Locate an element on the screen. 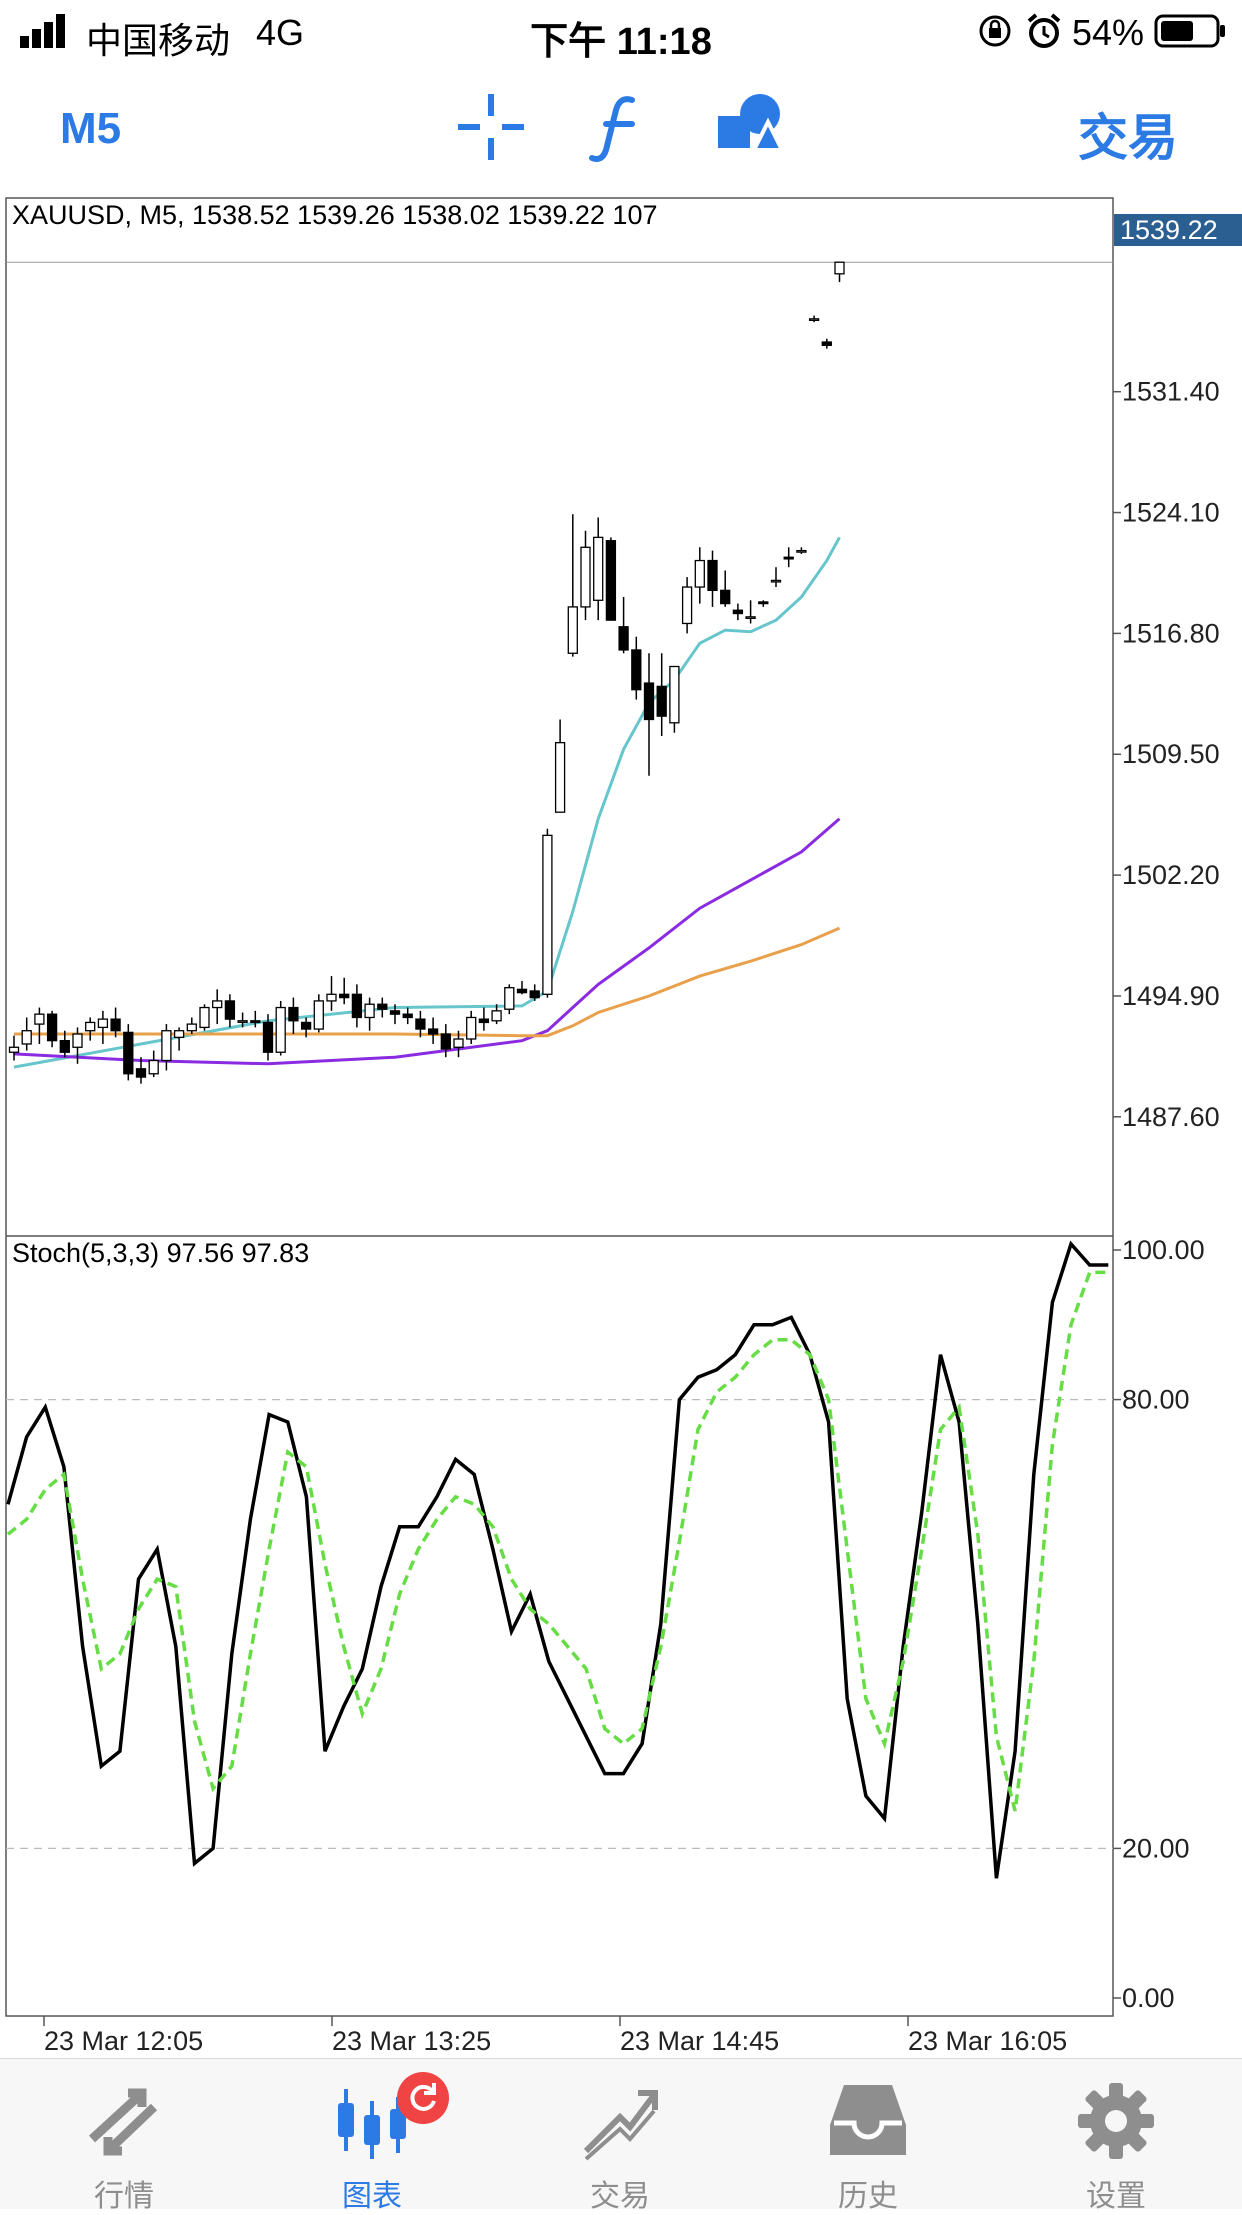  quotes-arrows-icon is located at coordinates (123, 2122).